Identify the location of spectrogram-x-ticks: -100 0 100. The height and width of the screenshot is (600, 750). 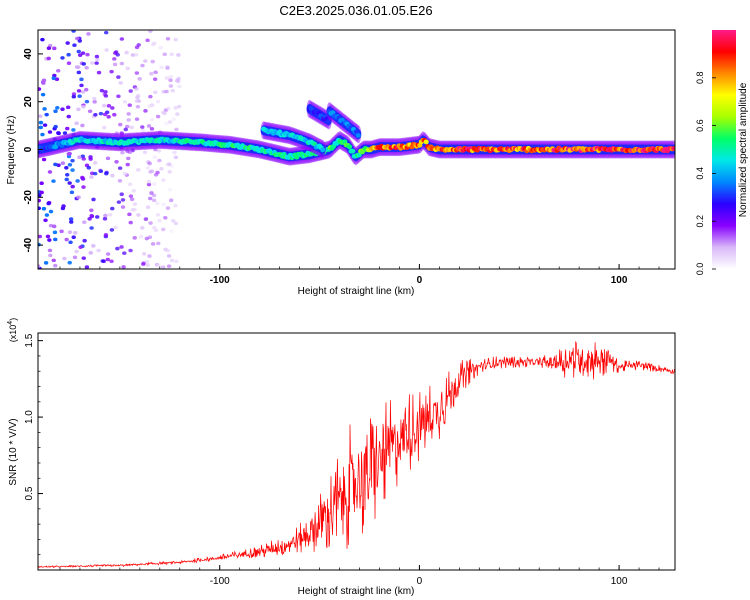
(359, 275).